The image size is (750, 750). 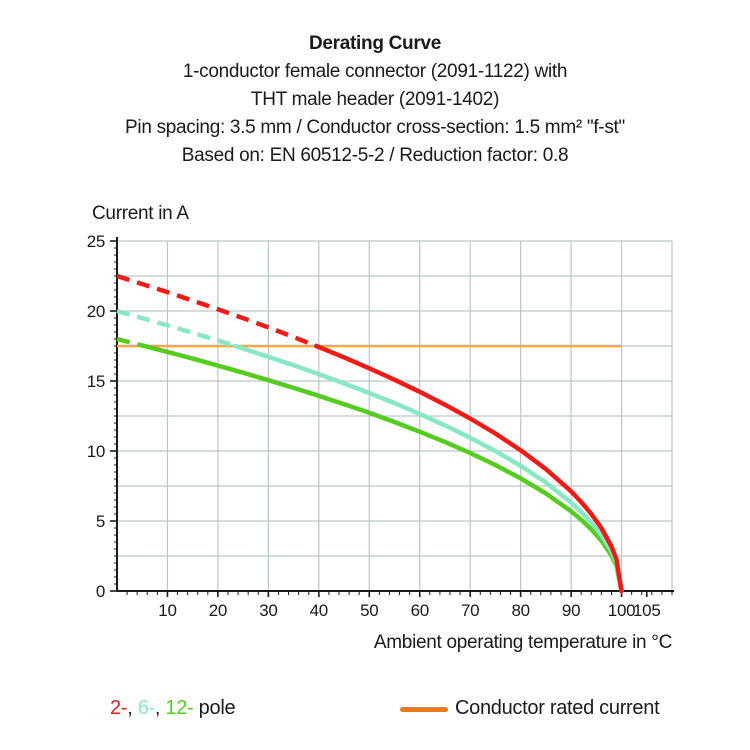 I want to click on x-tick-label: 80, so click(x=520, y=610).